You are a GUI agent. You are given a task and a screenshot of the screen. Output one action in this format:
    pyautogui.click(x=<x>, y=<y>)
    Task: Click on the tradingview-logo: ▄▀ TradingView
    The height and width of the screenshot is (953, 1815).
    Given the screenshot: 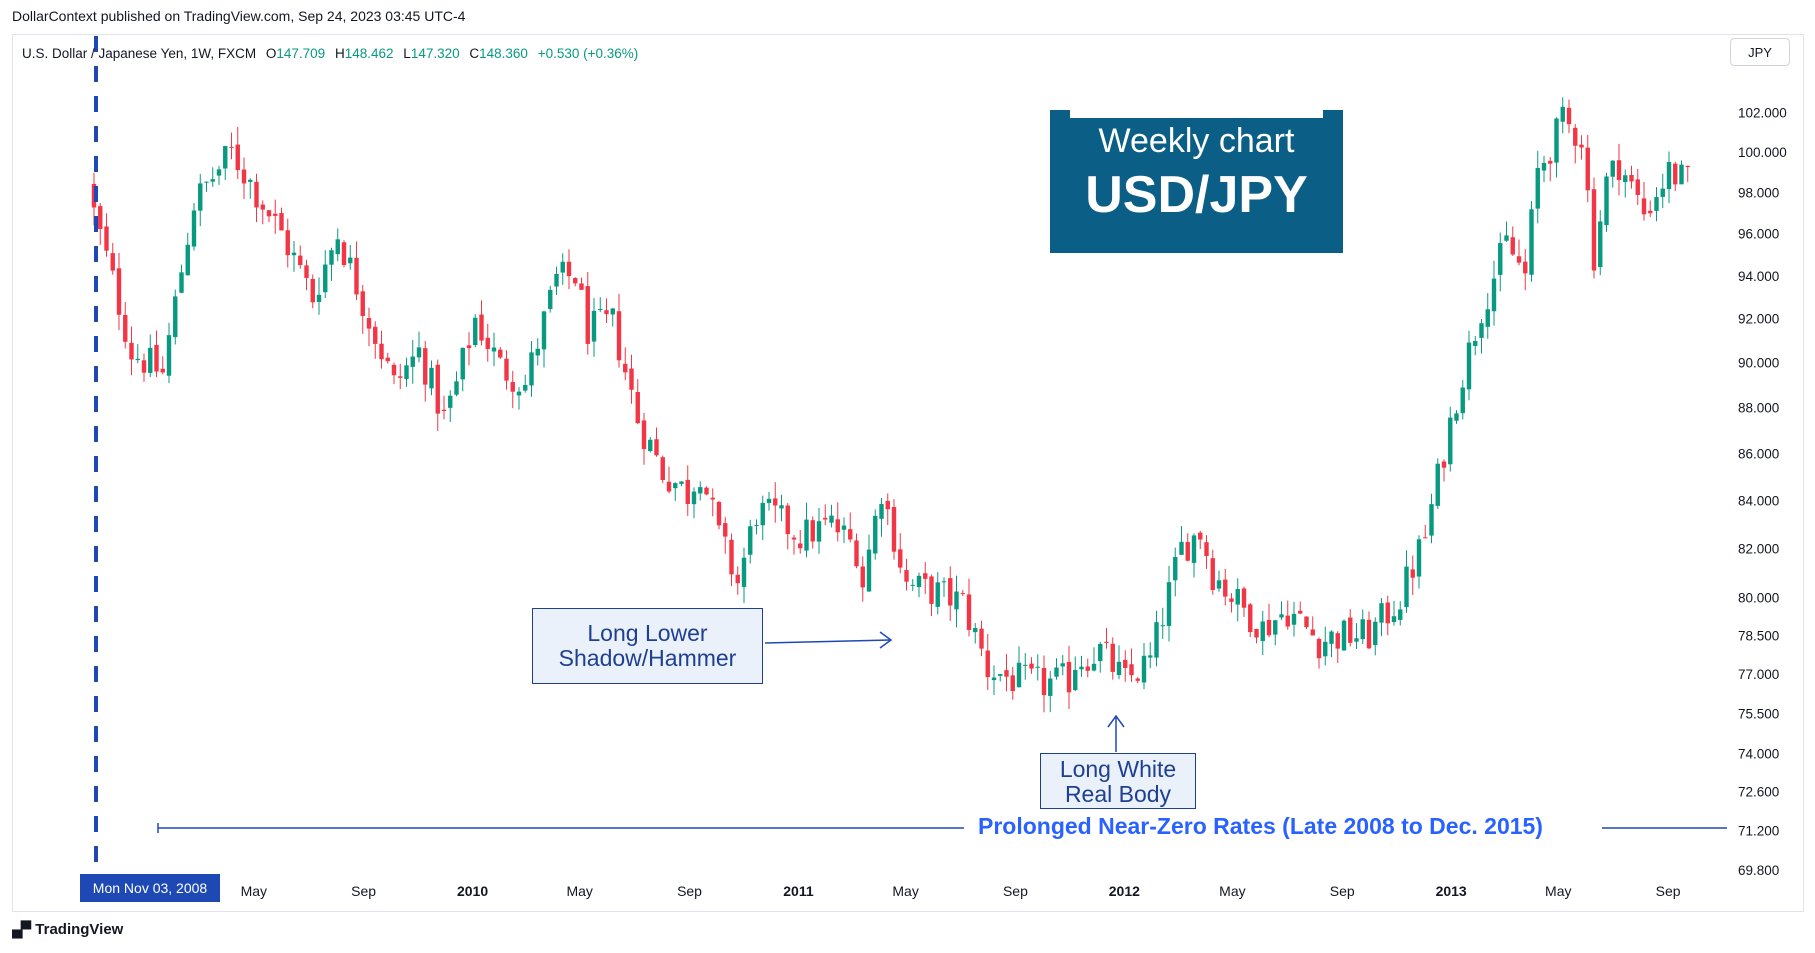 What is the action you would take?
    pyautogui.click(x=67, y=929)
    